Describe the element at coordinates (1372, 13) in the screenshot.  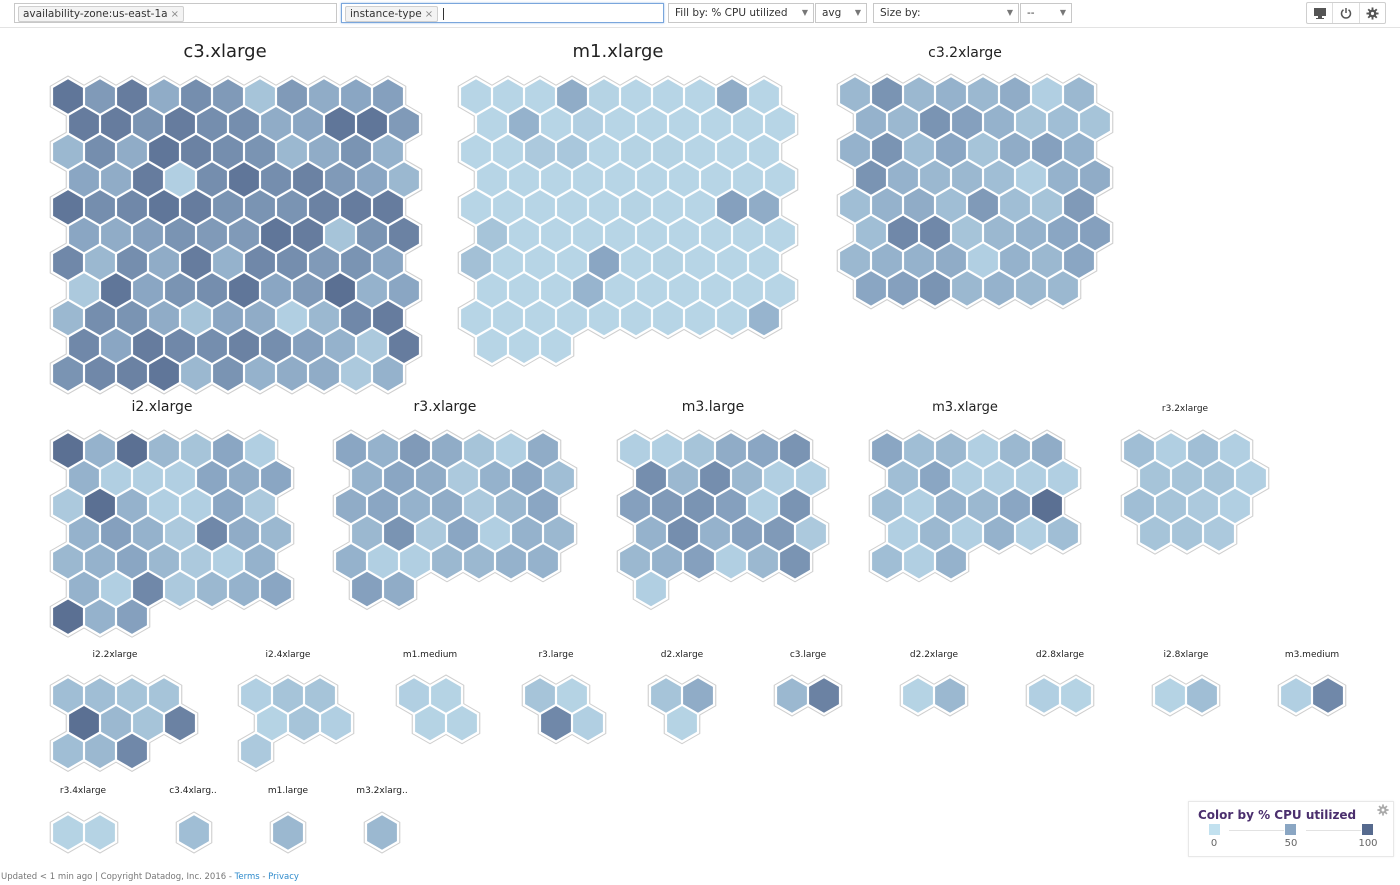
I see `settings-button` at that location.